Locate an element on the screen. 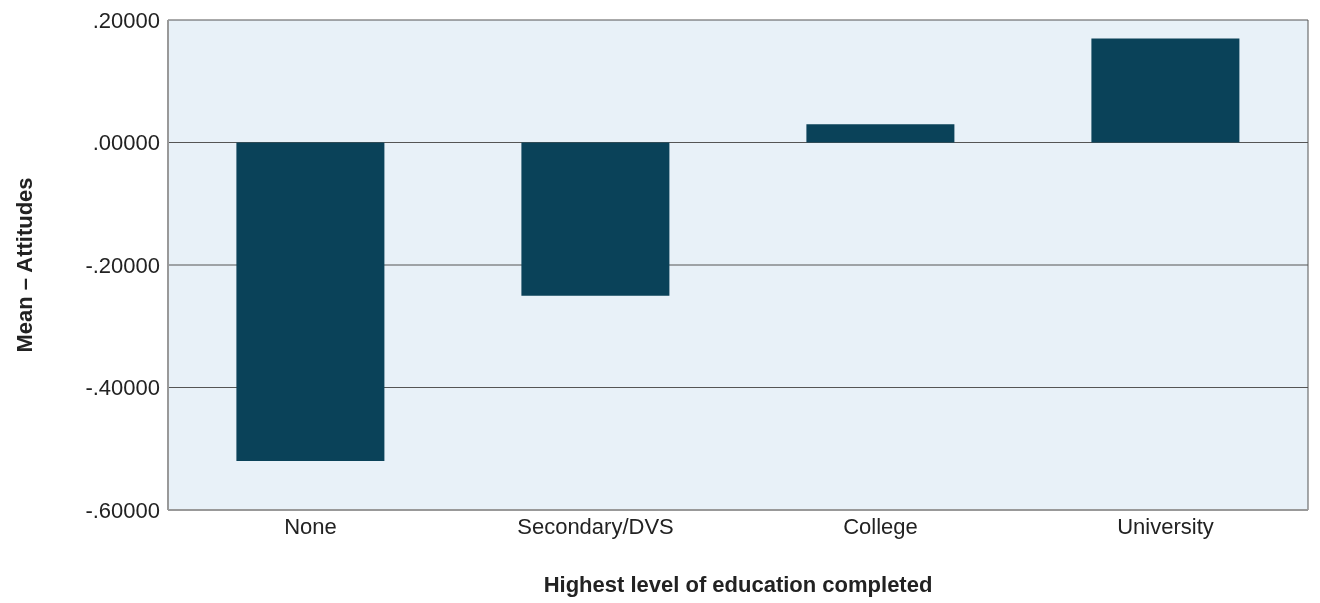 This screenshot has width=1320, height=603. y-tick-label: .20000 is located at coordinates (126, 20).